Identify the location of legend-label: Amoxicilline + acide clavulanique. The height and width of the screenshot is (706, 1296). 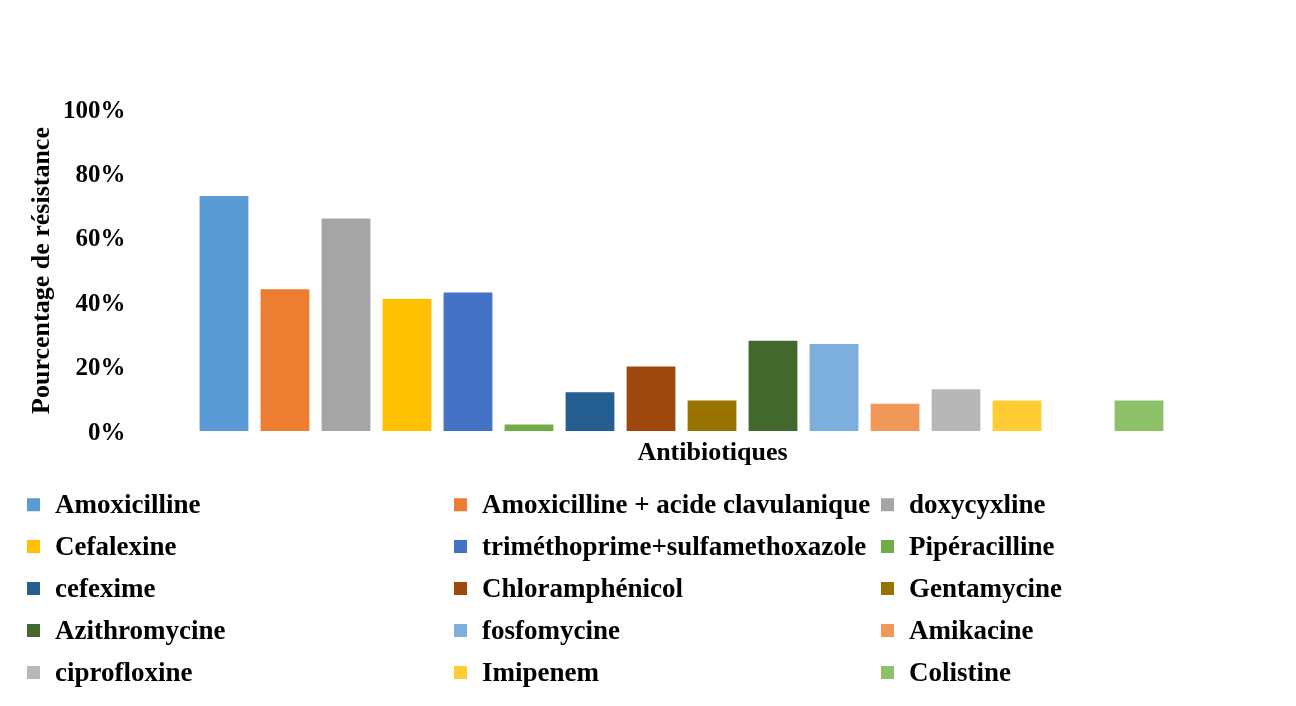
(676, 503).